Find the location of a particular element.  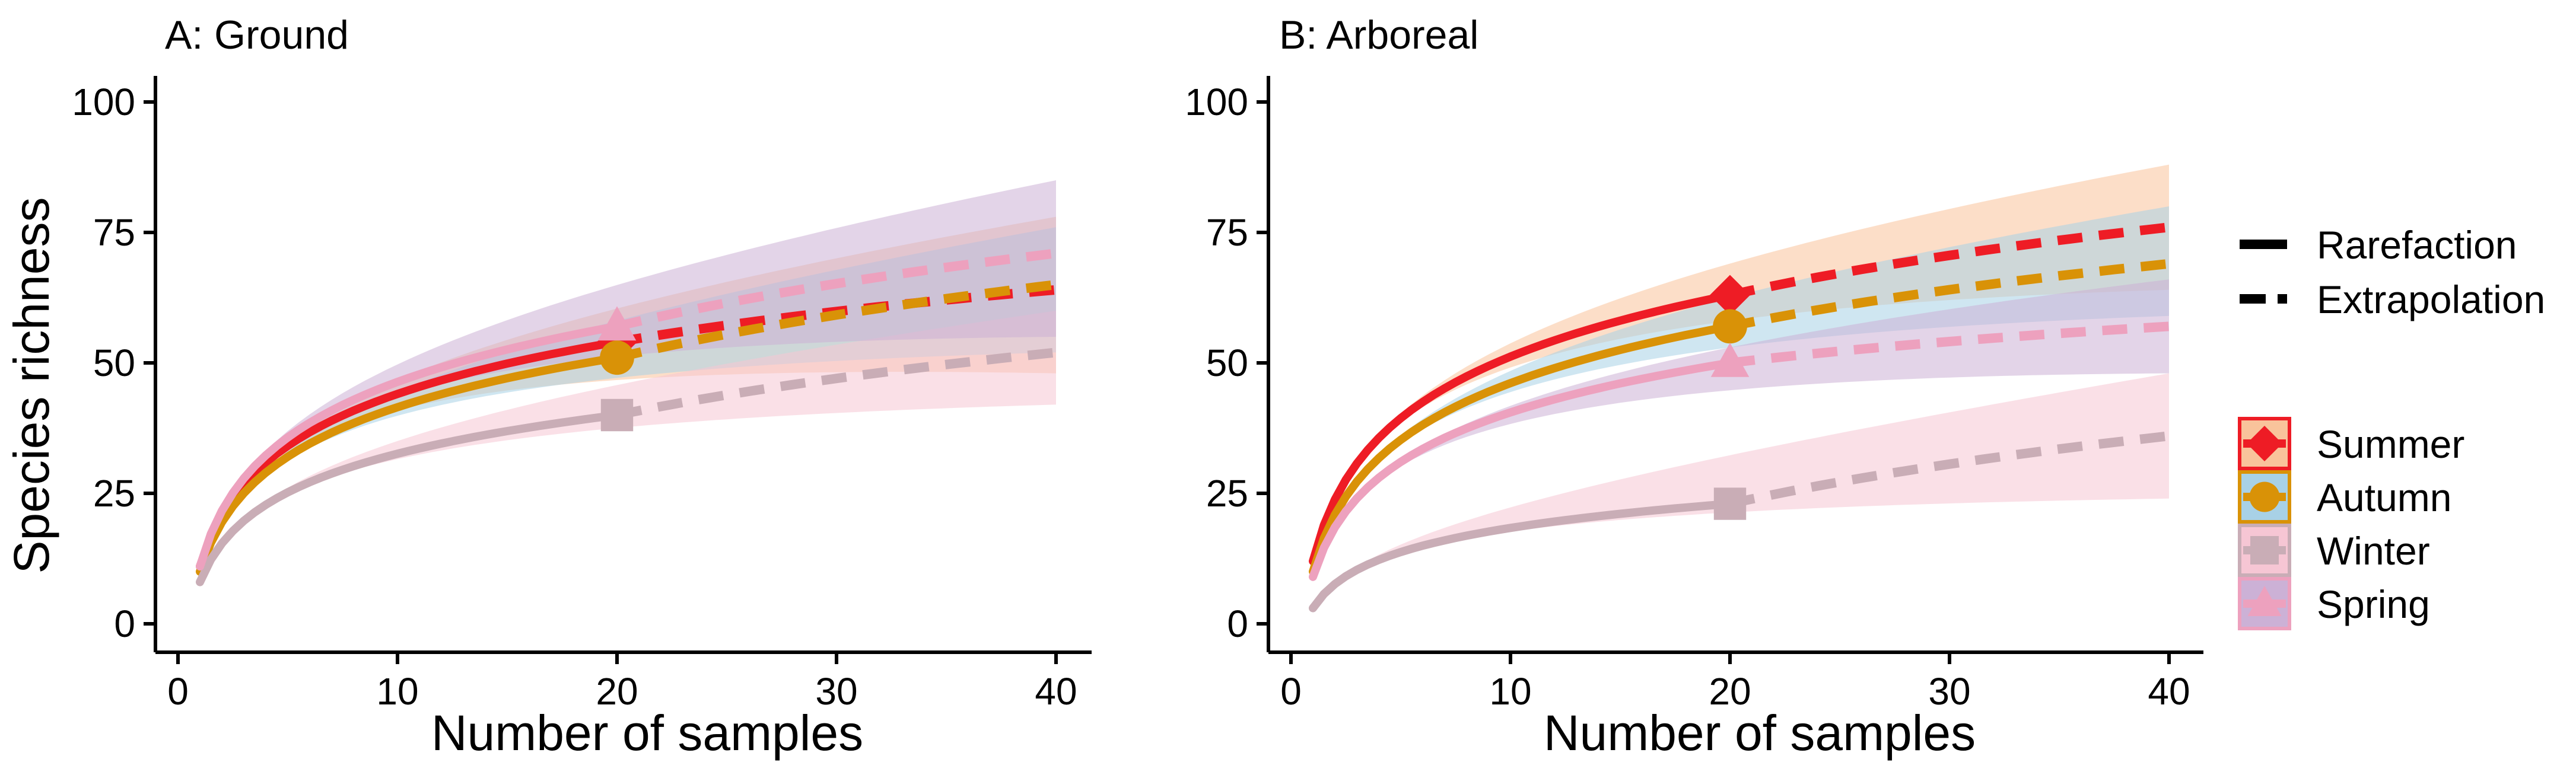

panel-title: A: Ground is located at coordinates (257, 35).